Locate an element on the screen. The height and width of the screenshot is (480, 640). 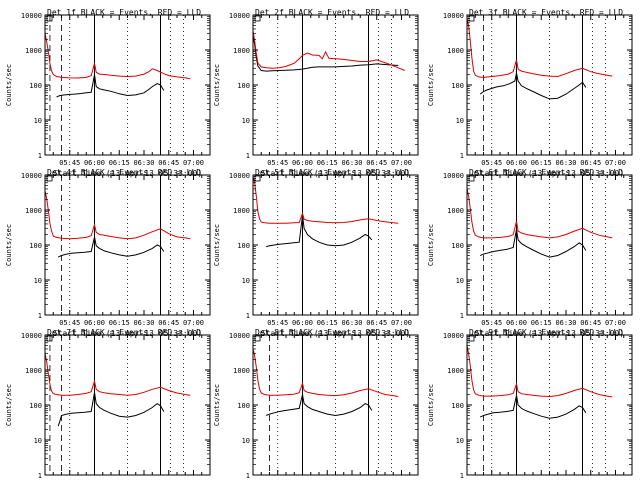
panel-title: Det 2f BLACK = Events, RED = LLD is located at coordinates (332, 12).